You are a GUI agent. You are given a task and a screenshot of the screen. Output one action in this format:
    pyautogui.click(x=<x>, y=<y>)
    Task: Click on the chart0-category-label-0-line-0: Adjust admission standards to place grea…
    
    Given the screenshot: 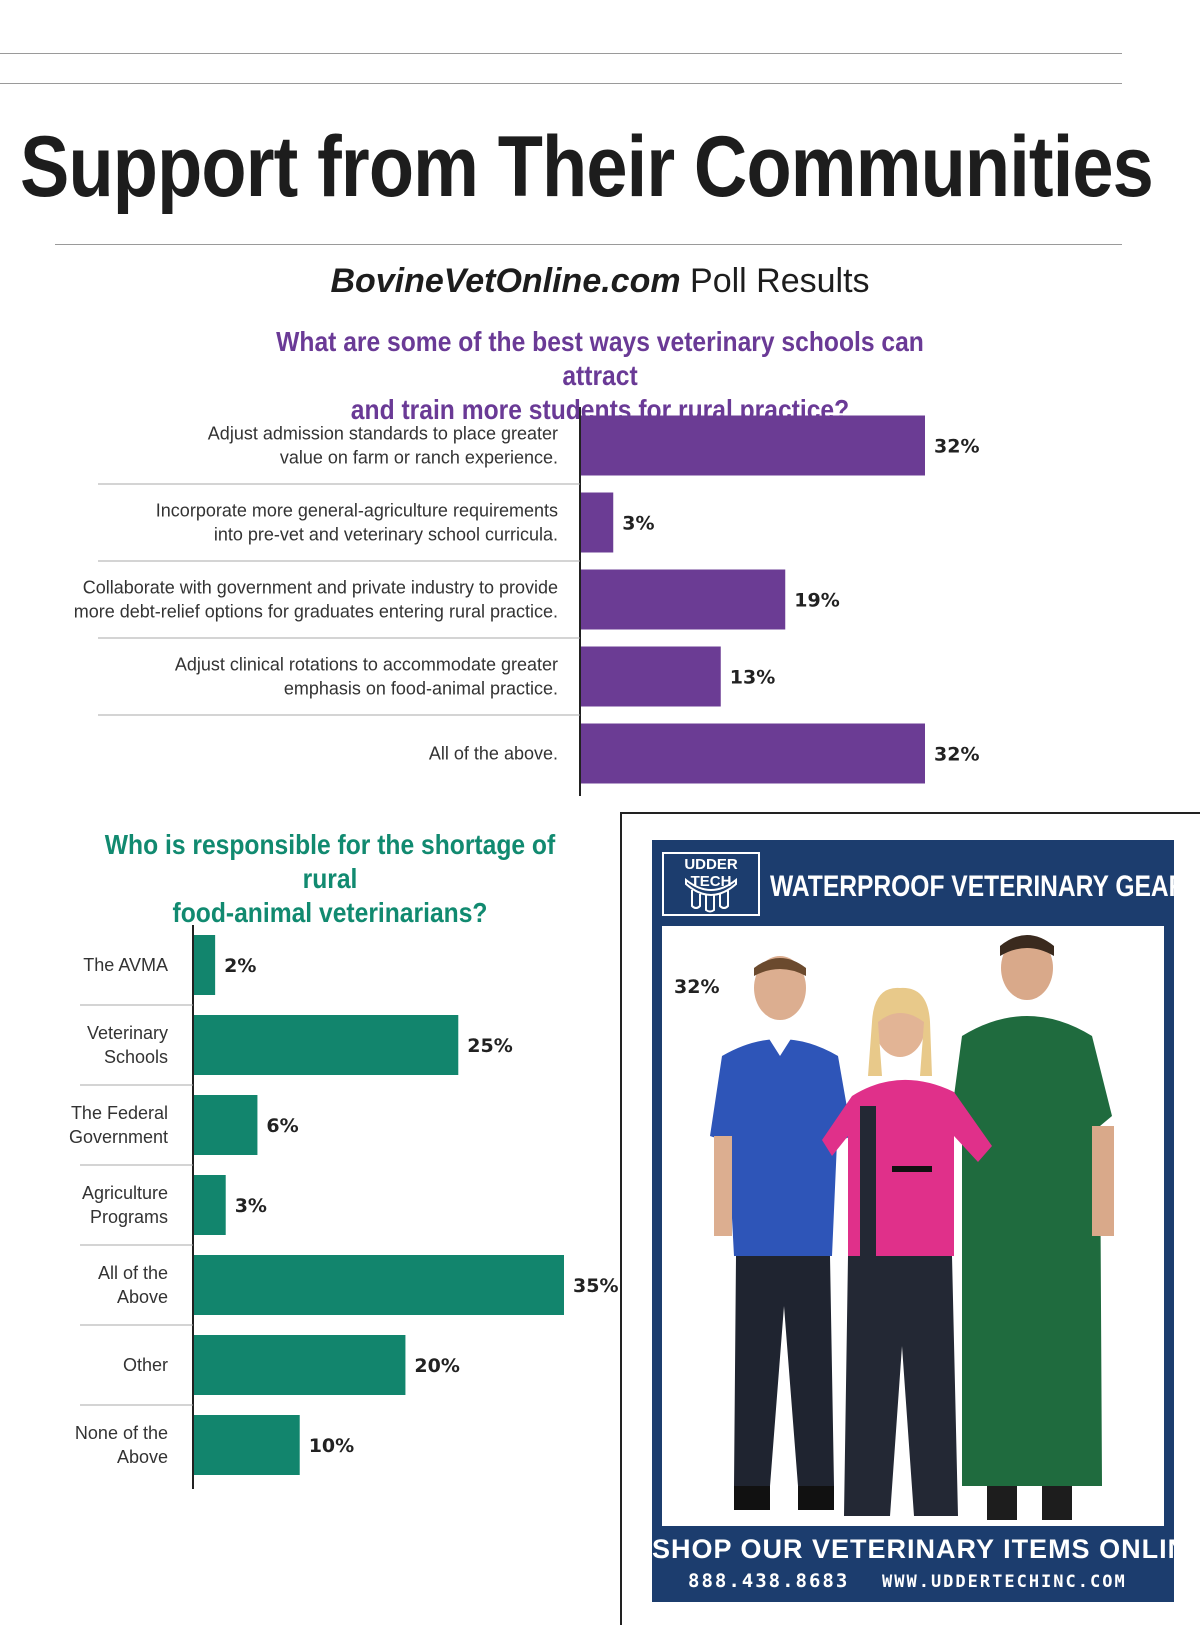 What is the action you would take?
    pyautogui.click(x=383, y=434)
    